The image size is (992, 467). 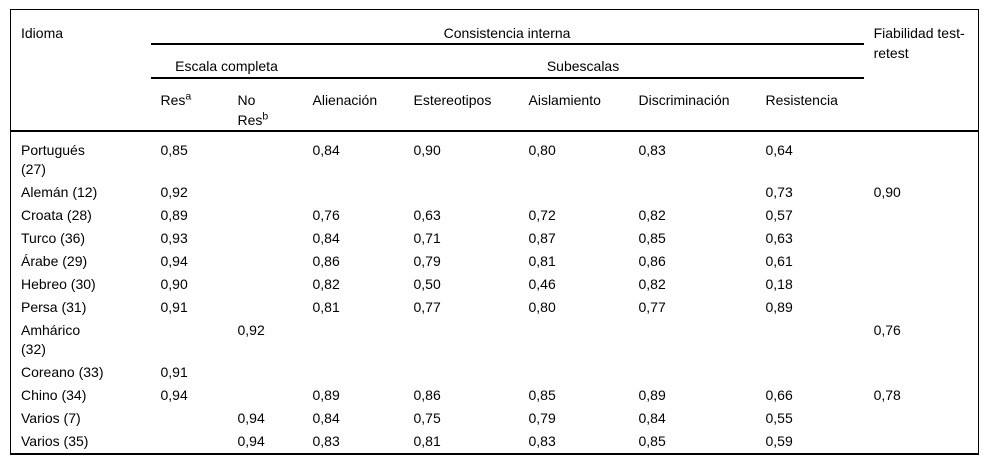 What do you see at coordinates (779, 261) in the screenshot?
I see `cell-resistencia: 0,61` at bounding box center [779, 261].